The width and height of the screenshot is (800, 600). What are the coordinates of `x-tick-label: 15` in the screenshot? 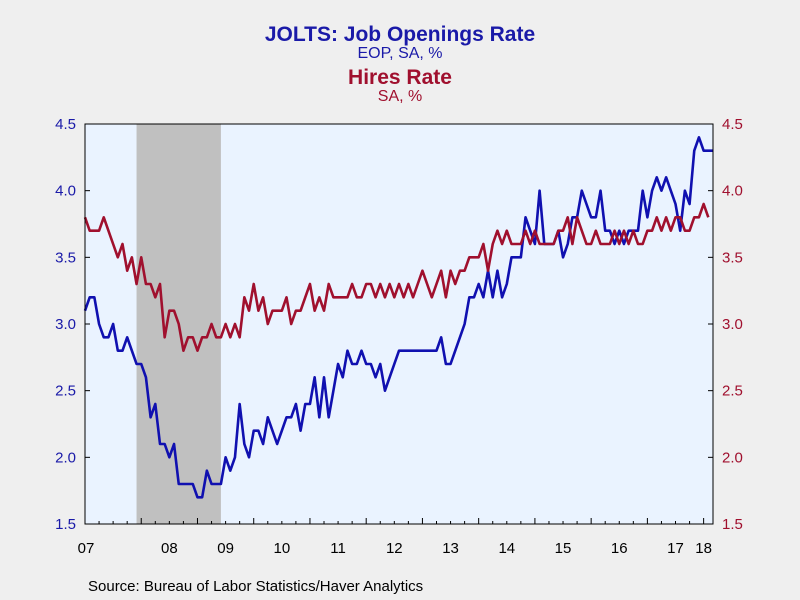 It's located at (563, 548).